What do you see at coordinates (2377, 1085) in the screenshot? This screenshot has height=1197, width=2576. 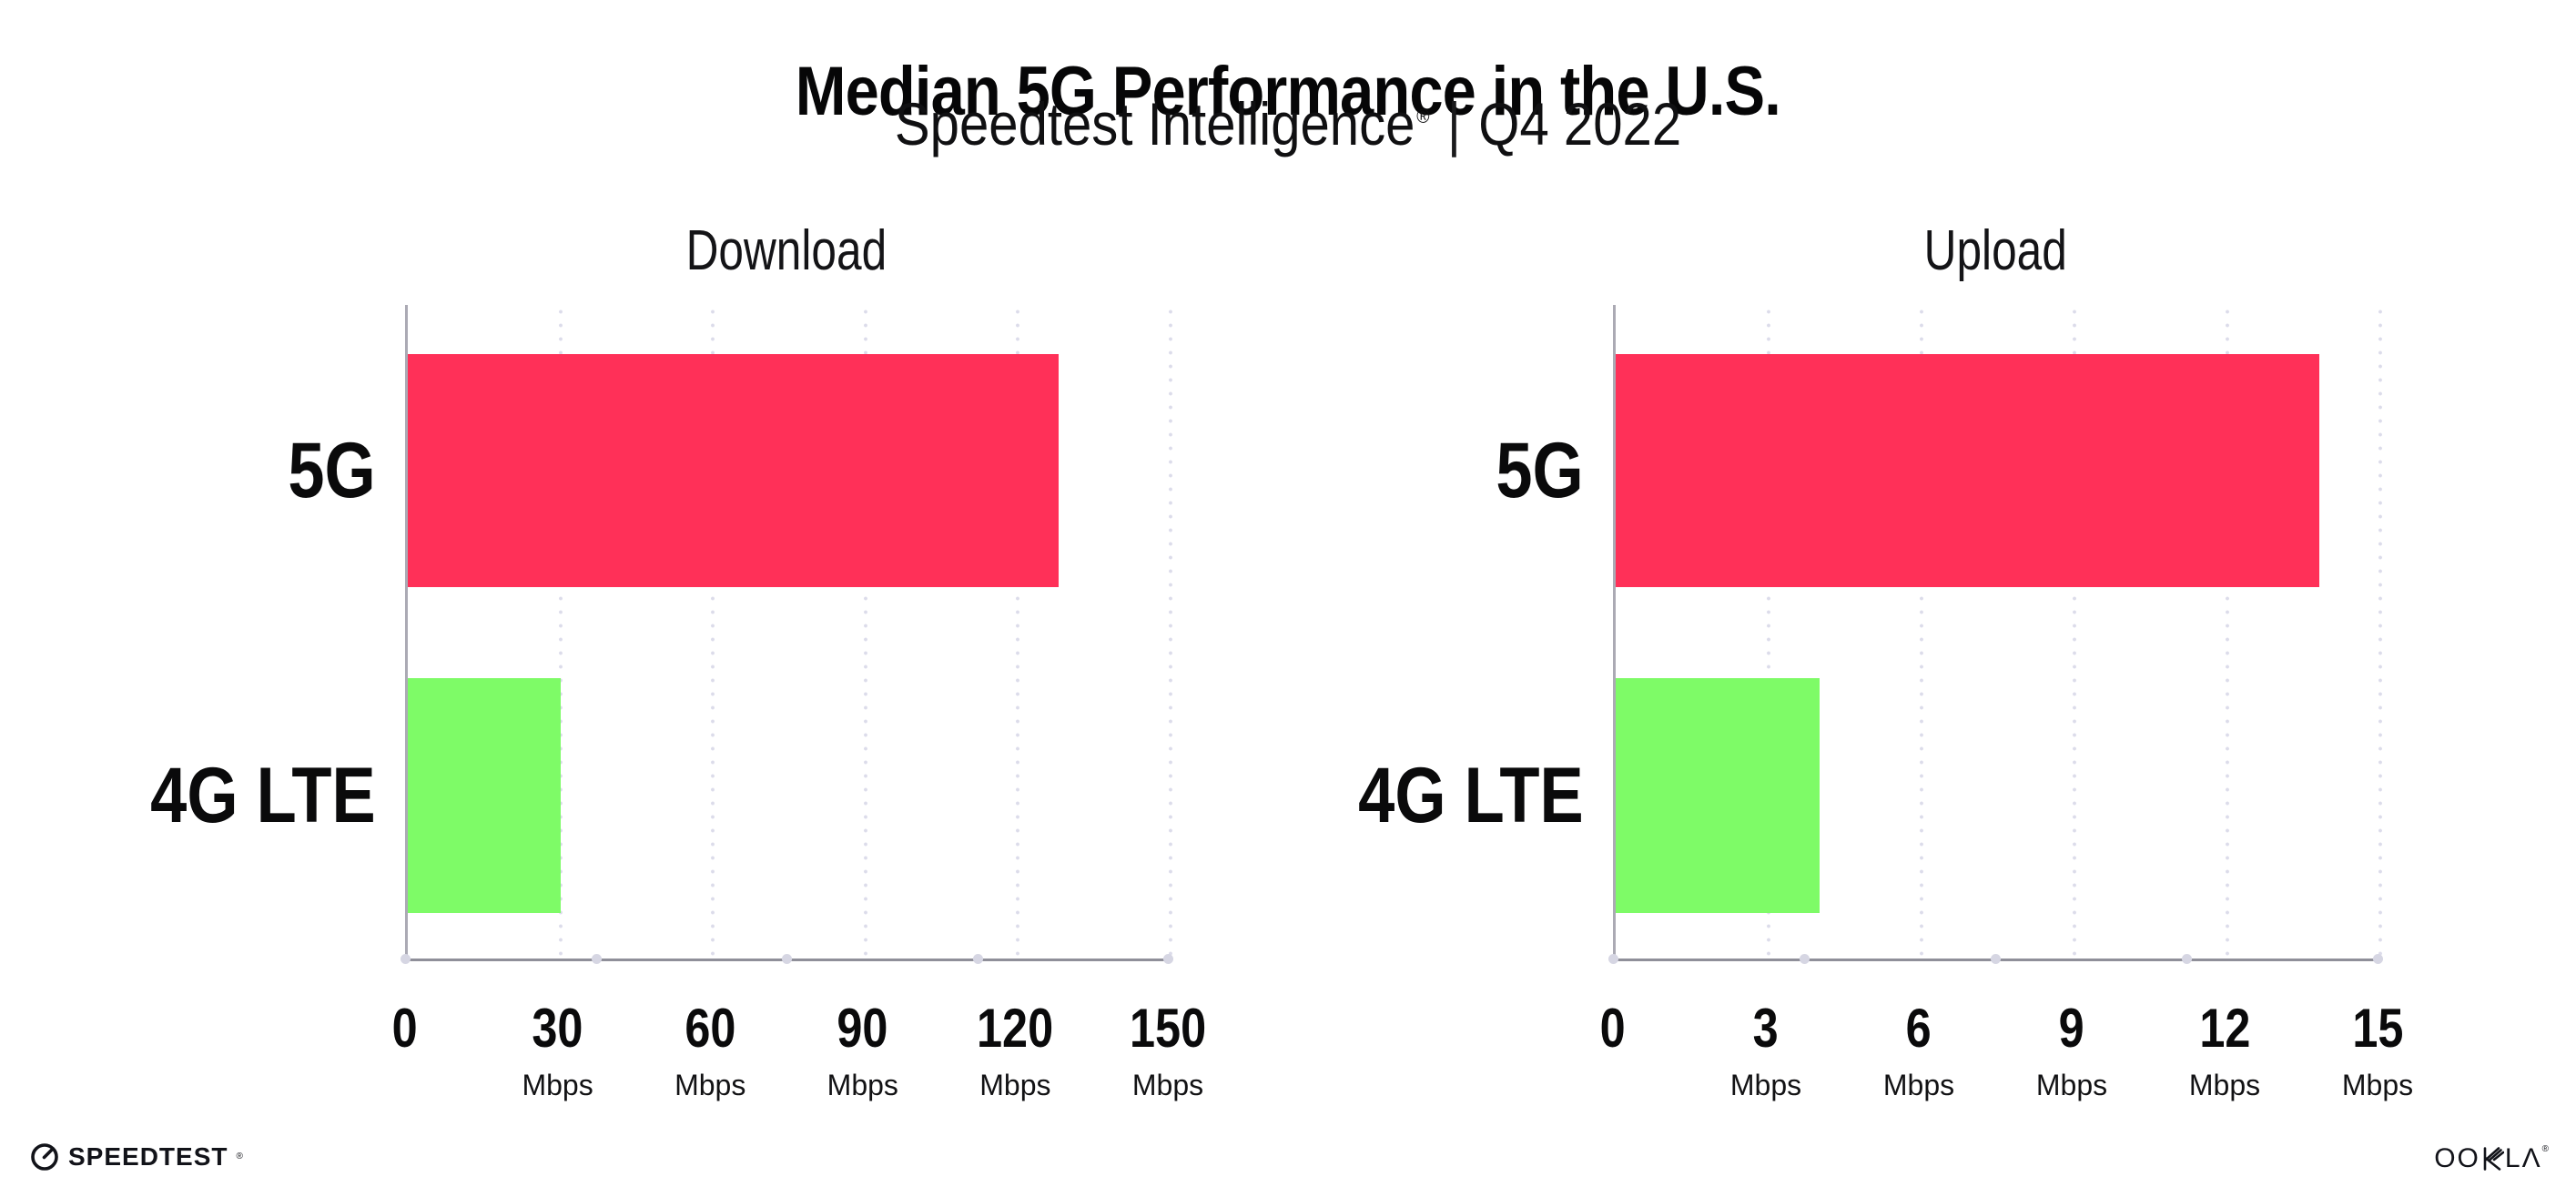 I see `x-tick-unit-15: Mbps` at bounding box center [2377, 1085].